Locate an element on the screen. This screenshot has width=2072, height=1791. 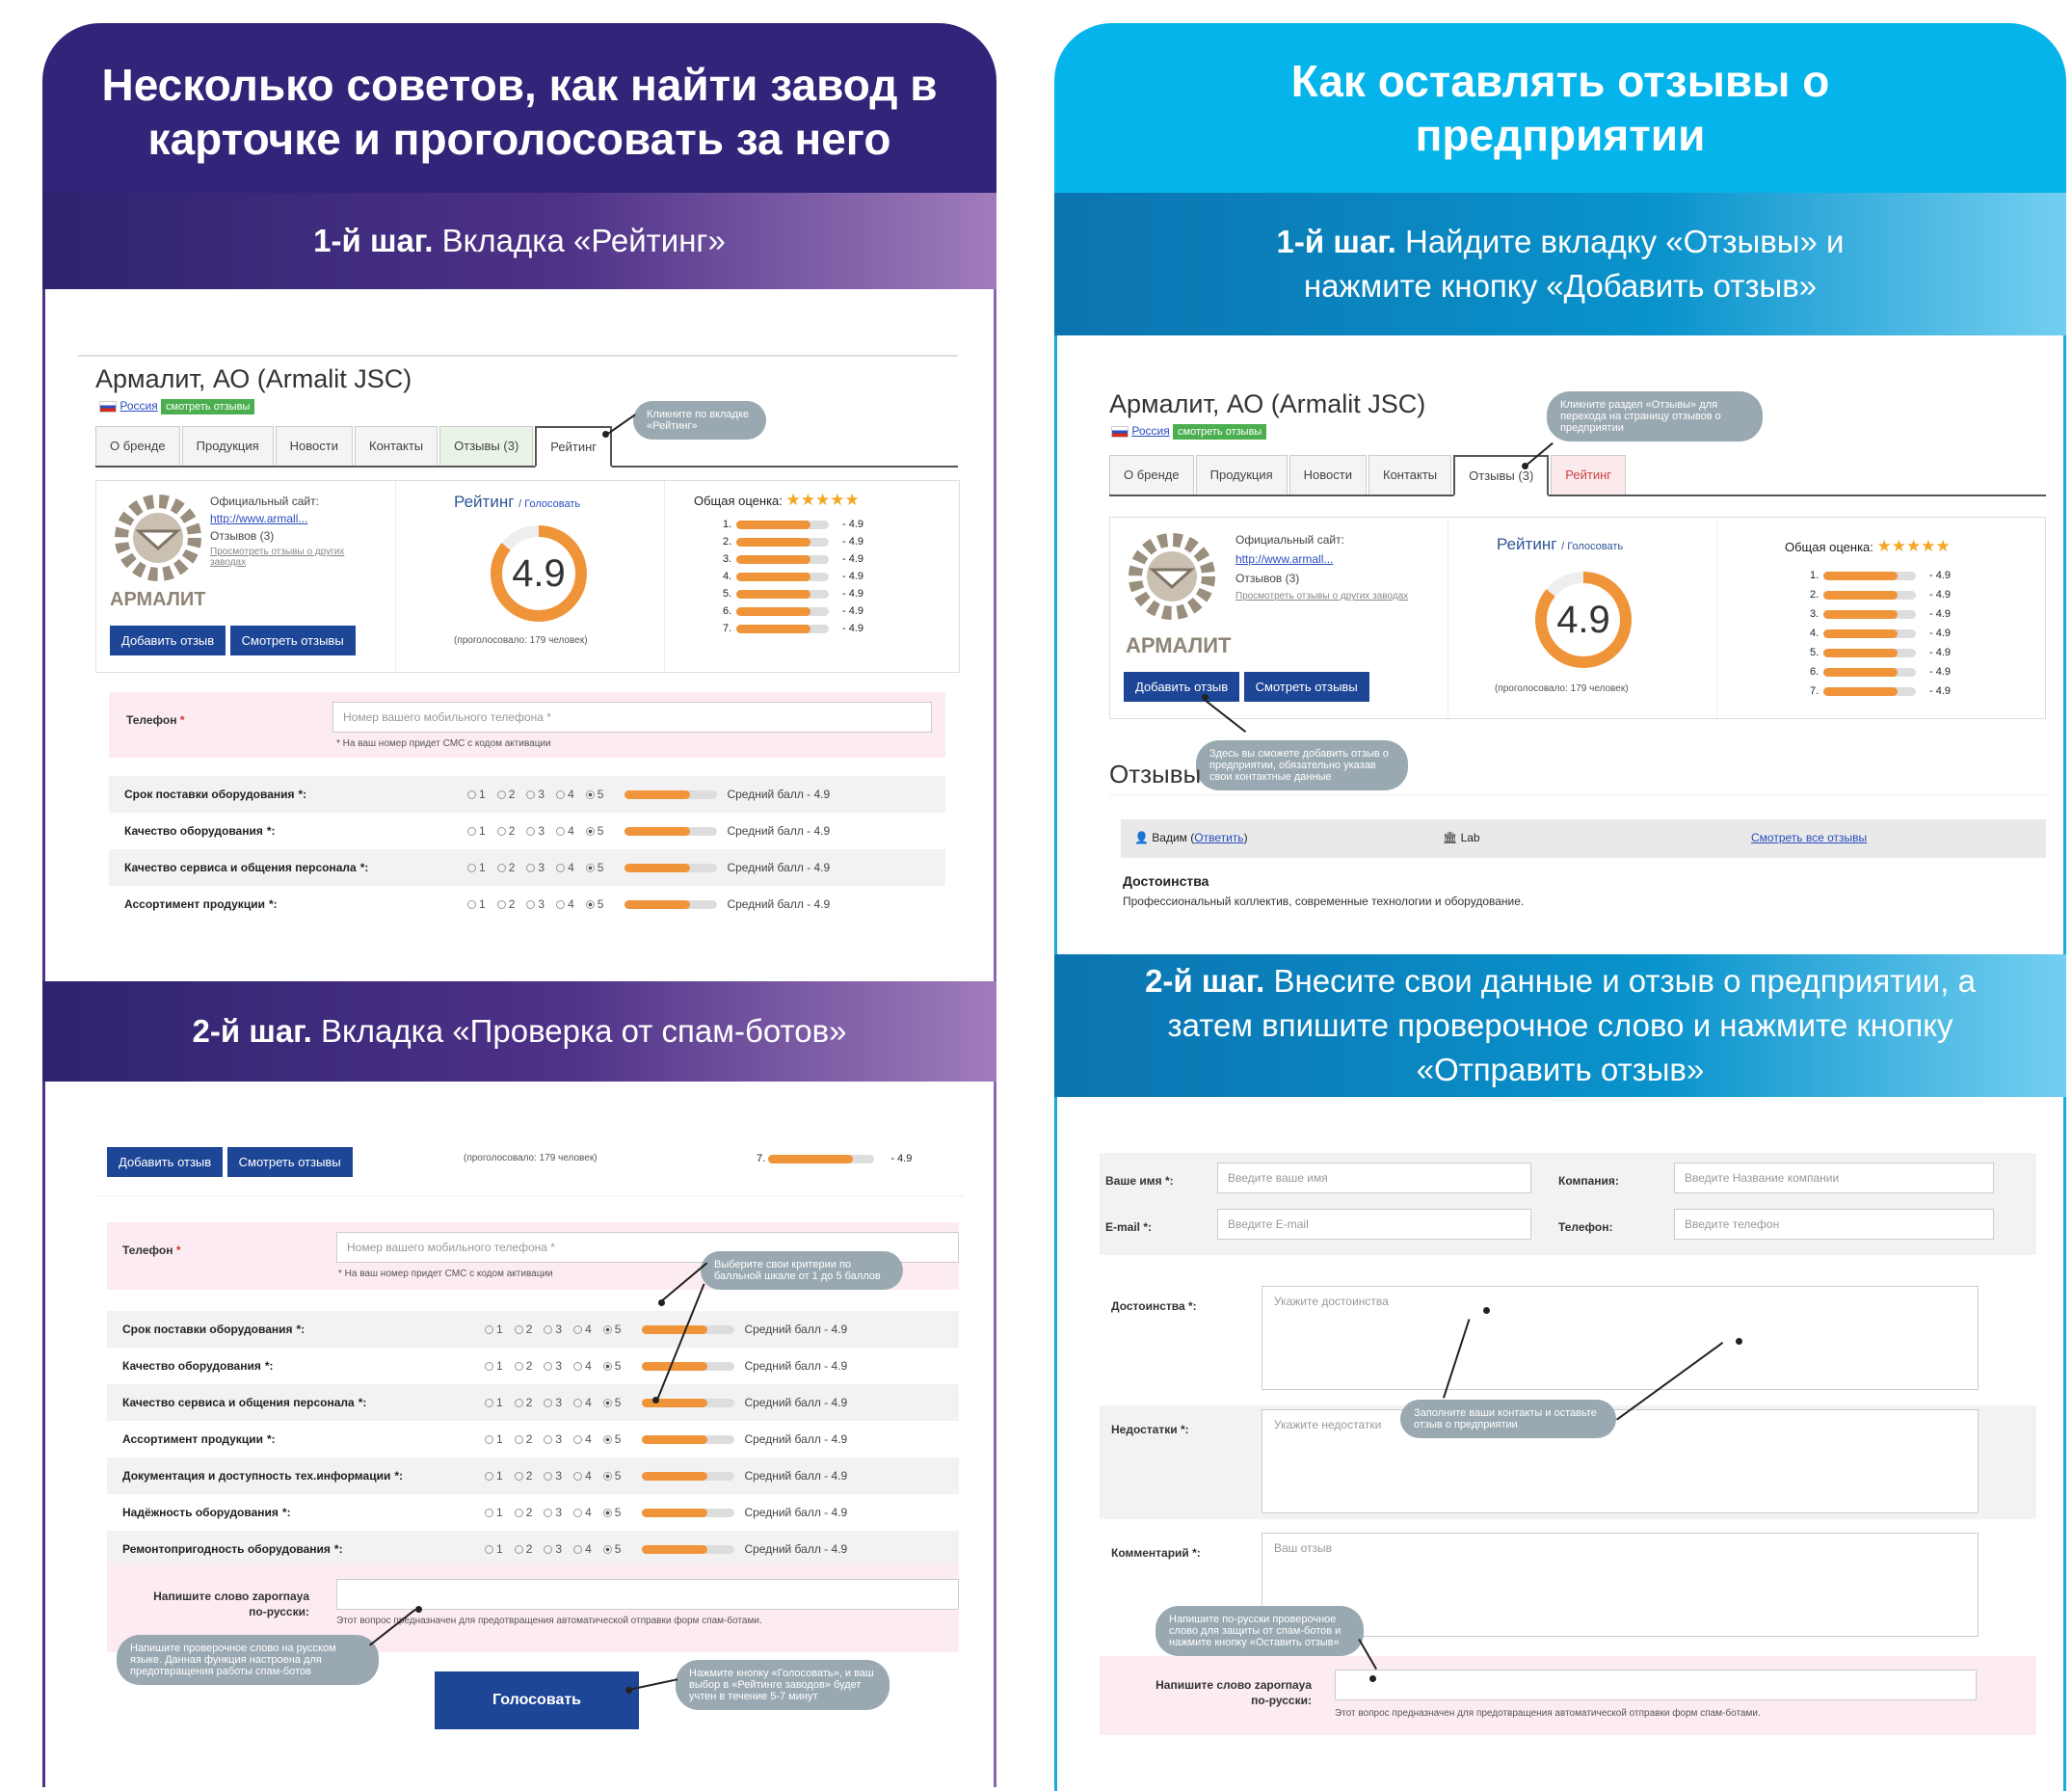
tab-products-r: Продукция is located at coordinates (1241, 475).